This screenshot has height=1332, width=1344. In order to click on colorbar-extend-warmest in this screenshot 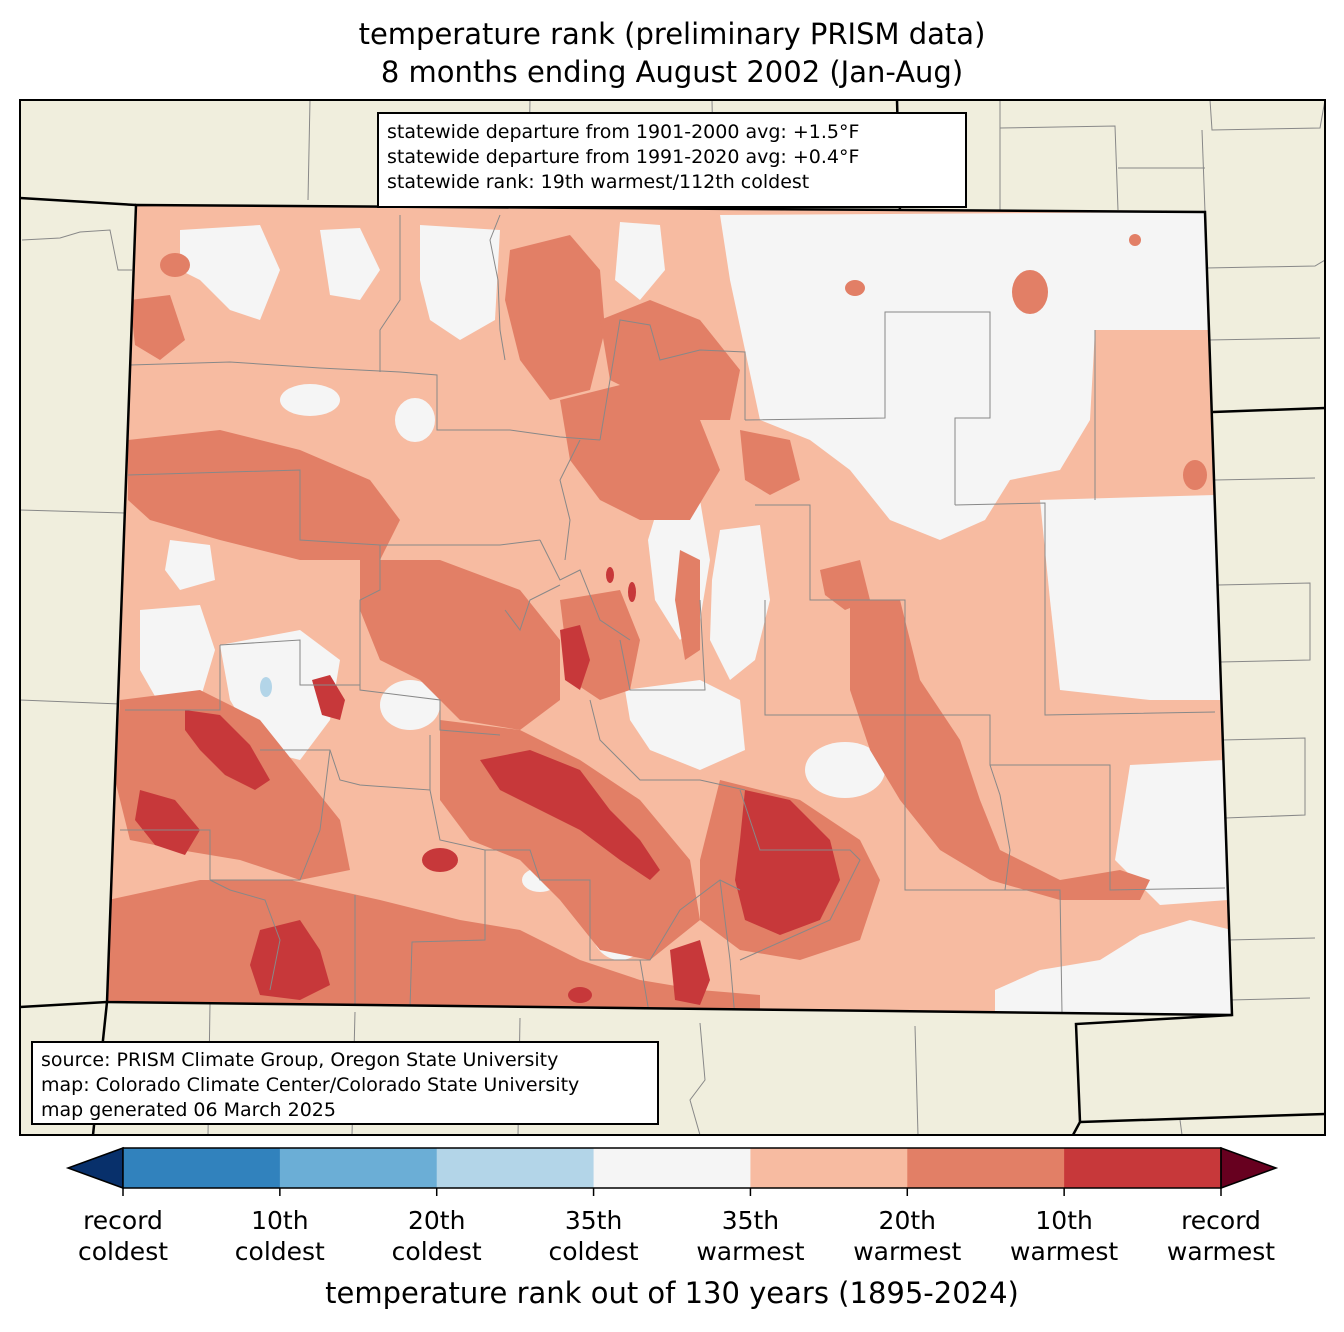, I will do `click(1249, 1168)`.